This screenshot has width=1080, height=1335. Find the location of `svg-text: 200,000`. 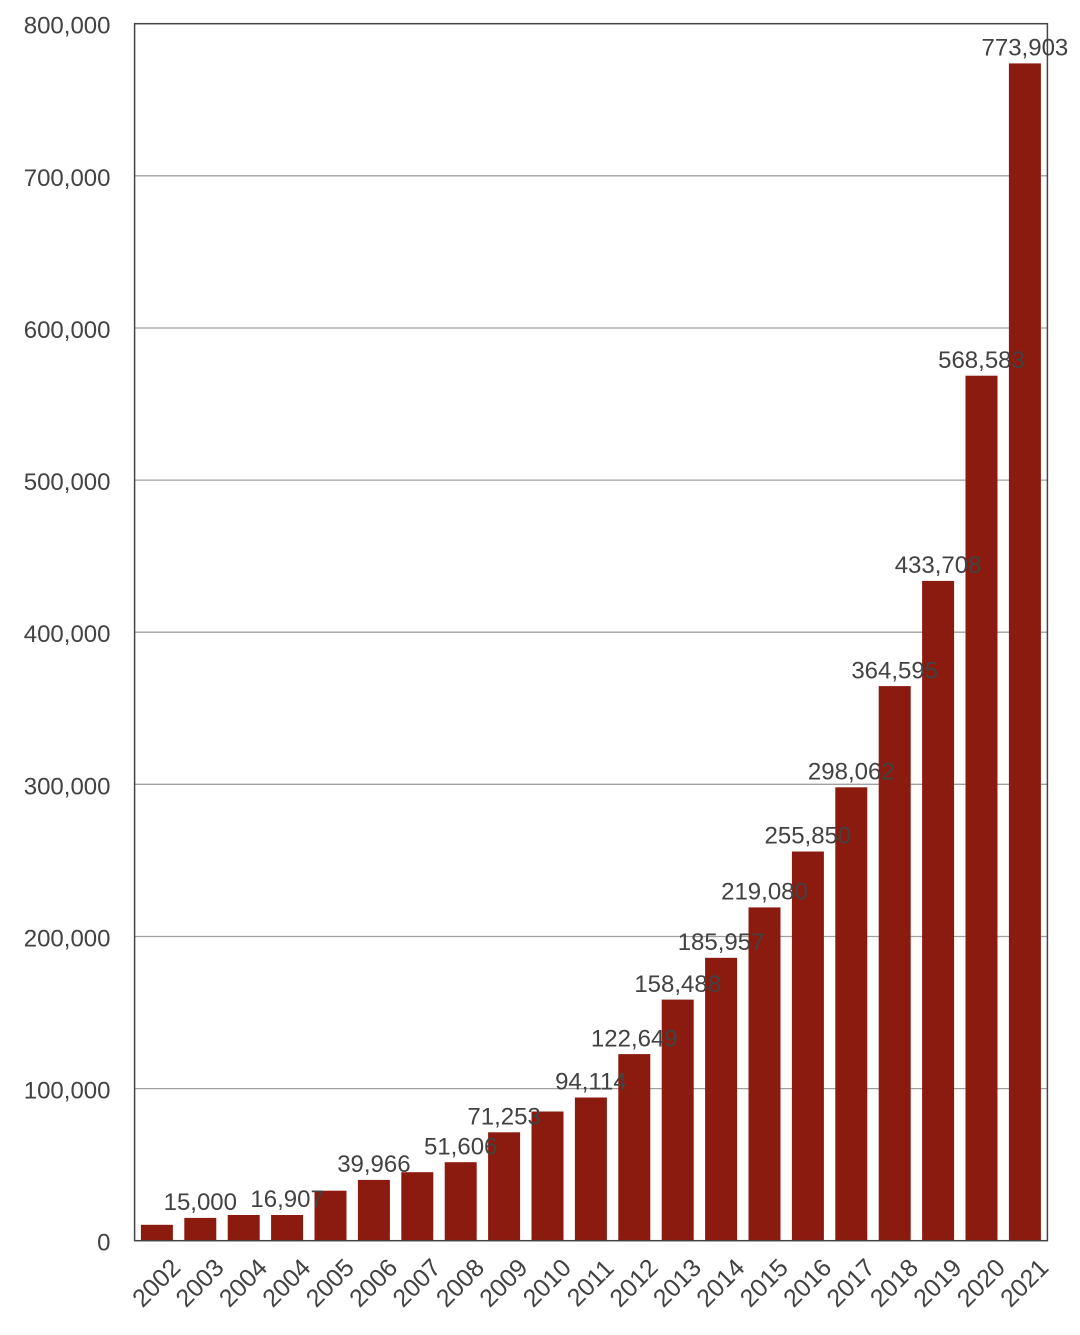

svg-text: 200,000 is located at coordinates (67, 939).